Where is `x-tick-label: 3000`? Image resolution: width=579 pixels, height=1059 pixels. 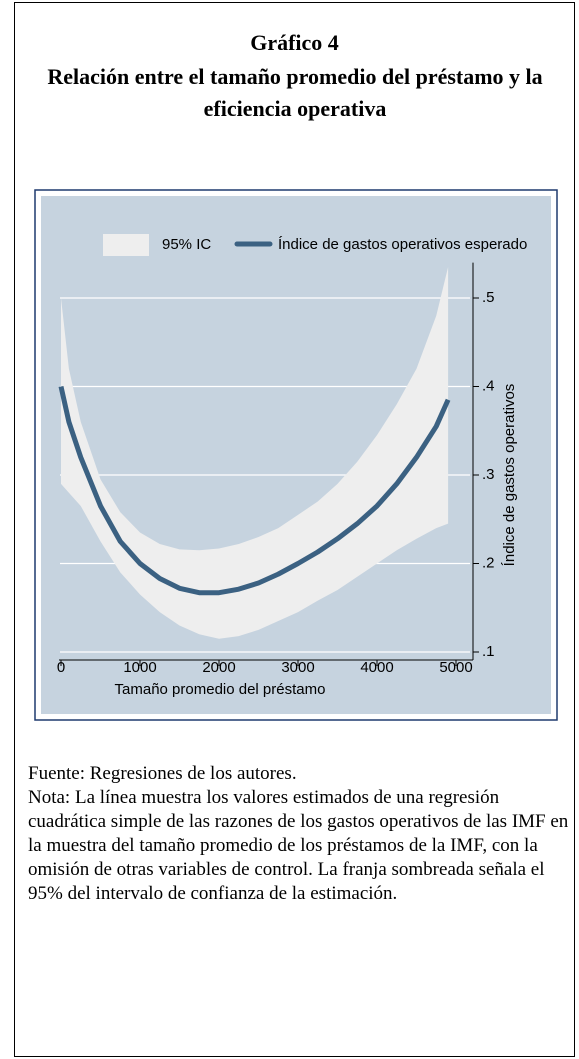 x-tick-label: 3000 is located at coordinates (297, 667).